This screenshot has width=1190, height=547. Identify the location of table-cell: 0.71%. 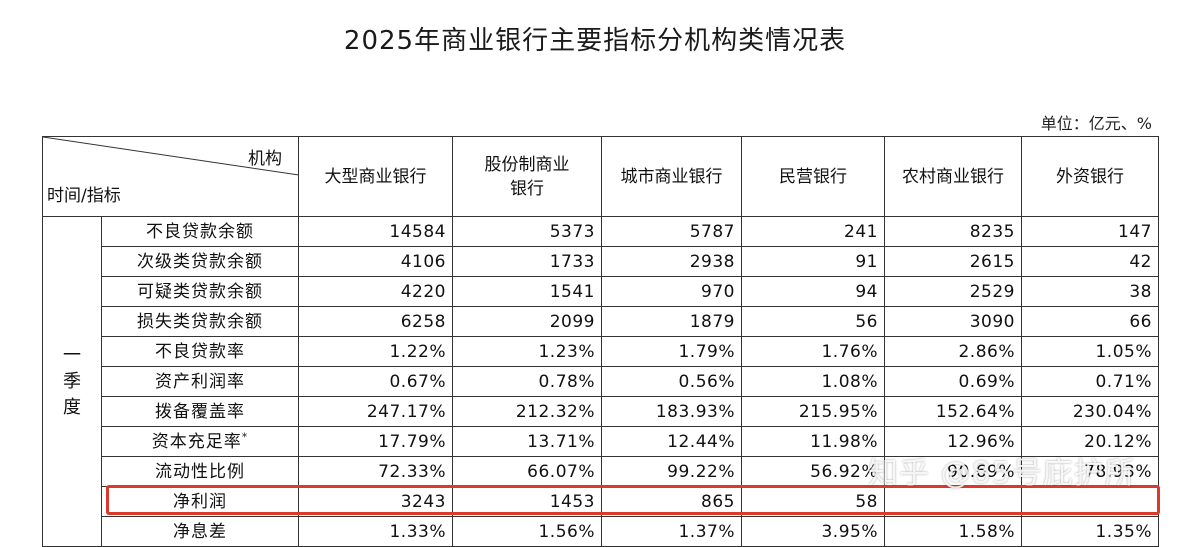
(1090, 381).